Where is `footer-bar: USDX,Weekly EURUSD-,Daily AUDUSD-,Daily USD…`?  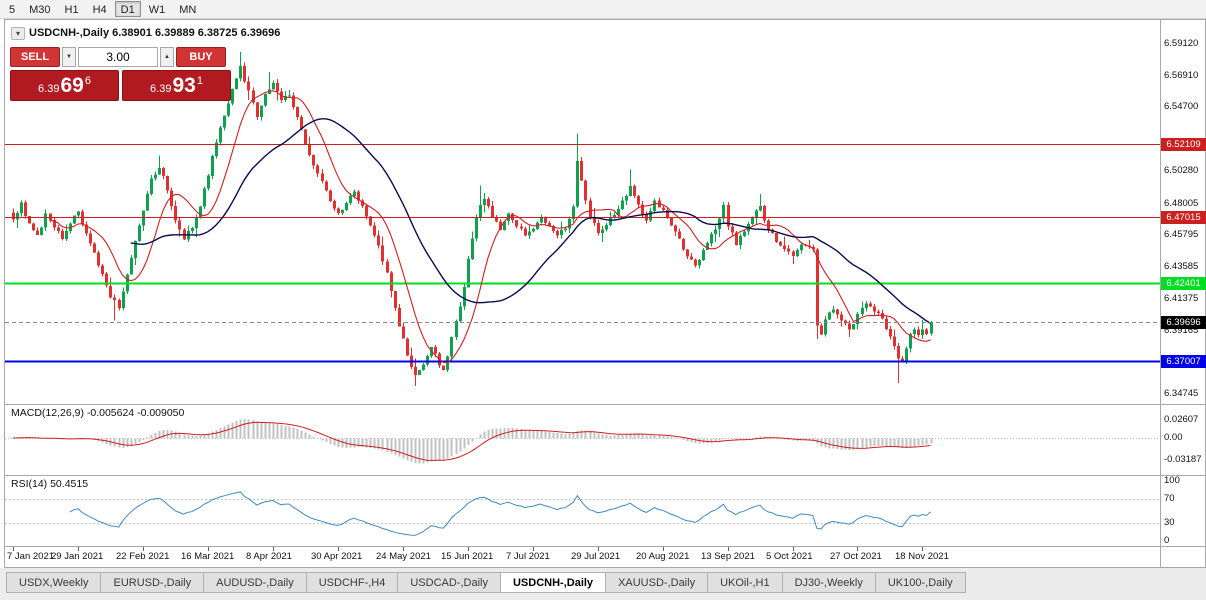
footer-bar: USDX,Weekly EURUSD-,Daily AUDUSD-,Daily USD… is located at coordinates (603, 584).